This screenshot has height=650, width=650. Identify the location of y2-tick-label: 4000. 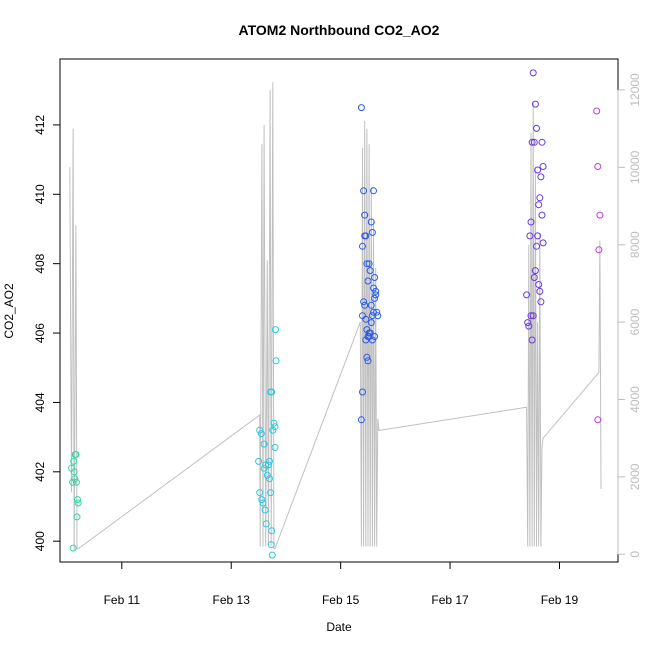
(635, 399).